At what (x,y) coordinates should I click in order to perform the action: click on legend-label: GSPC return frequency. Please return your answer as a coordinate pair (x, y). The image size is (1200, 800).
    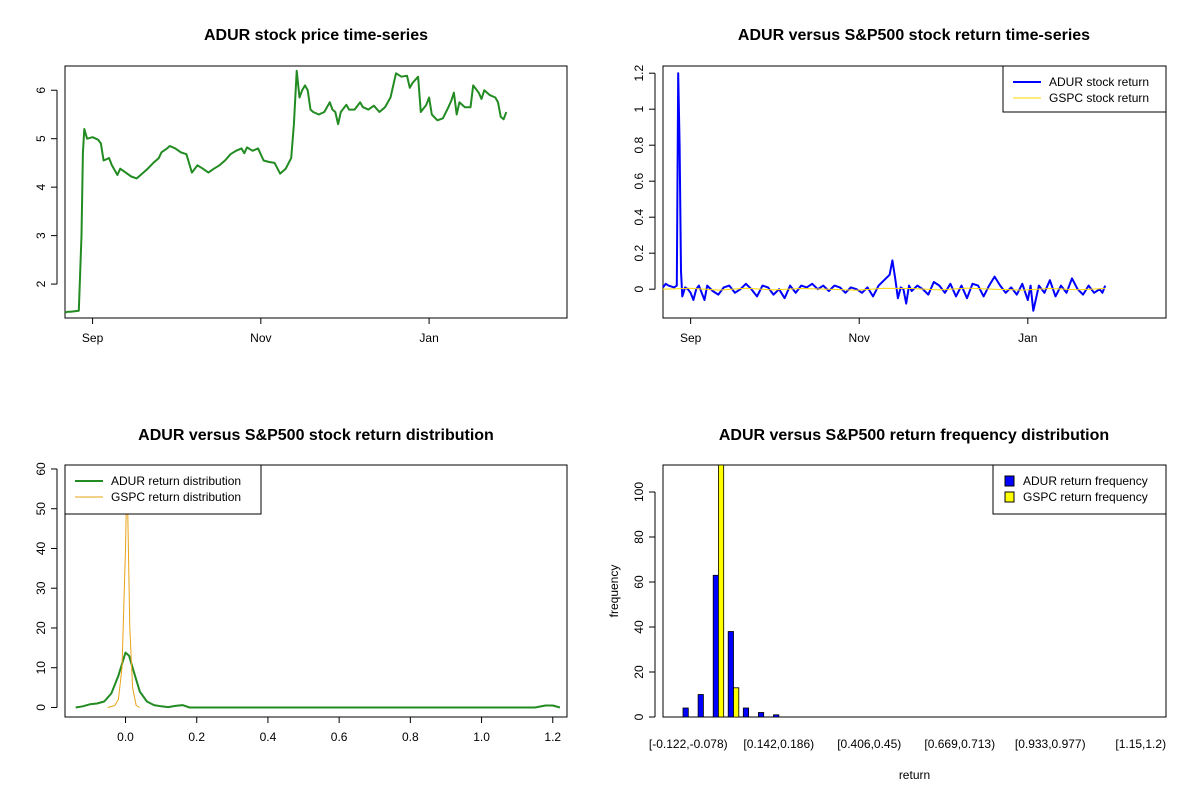
    Looking at the image, I should click on (1085, 497).